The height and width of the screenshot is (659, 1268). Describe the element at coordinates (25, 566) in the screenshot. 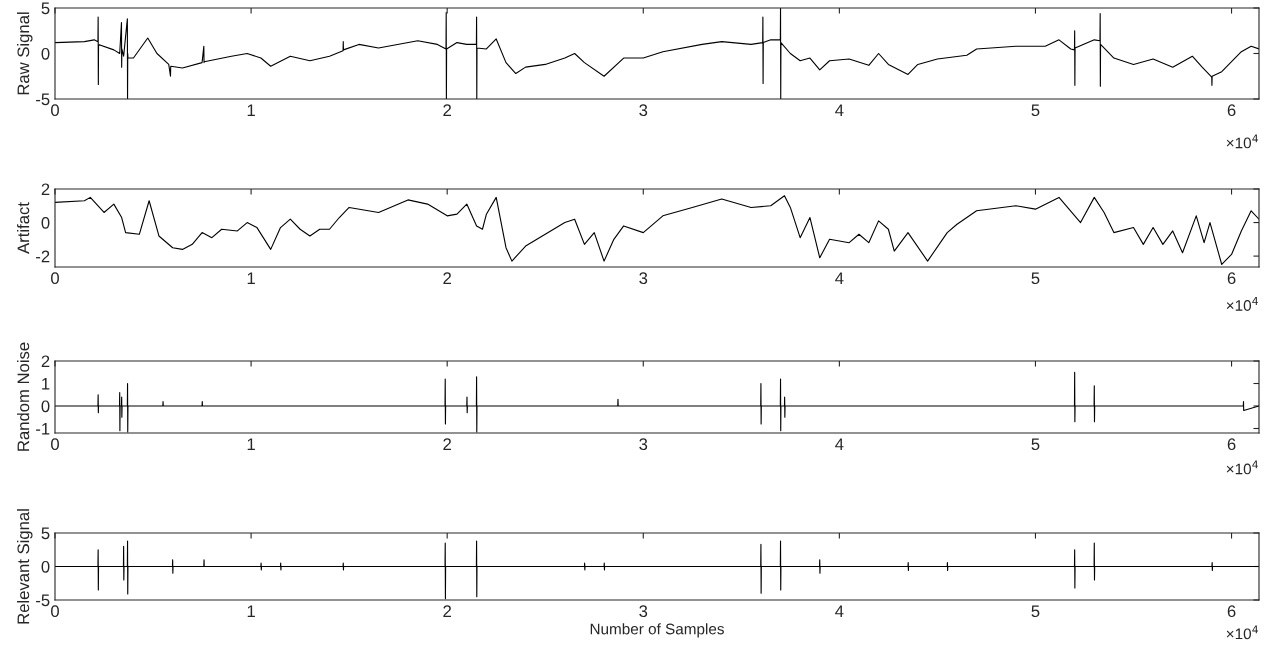

I see `y-axis-title: Relevant Signal` at that location.